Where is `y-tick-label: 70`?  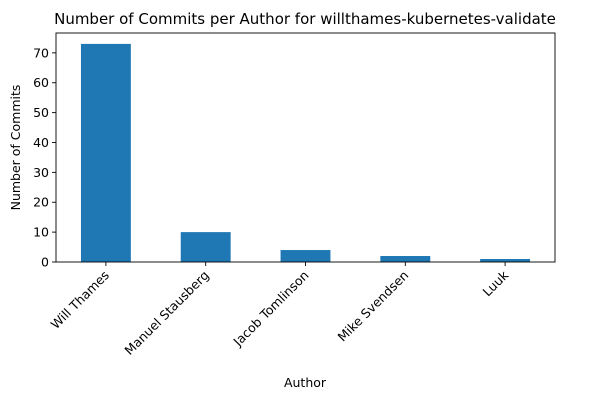 y-tick-label: 70 is located at coordinates (41, 52).